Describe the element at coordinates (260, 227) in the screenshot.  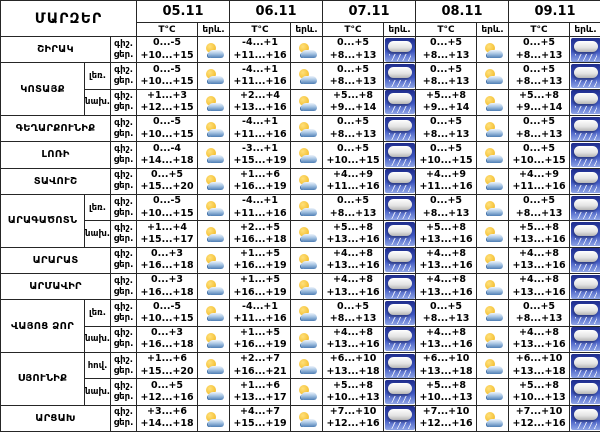
I see `night-temp: +2...+5` at that location.